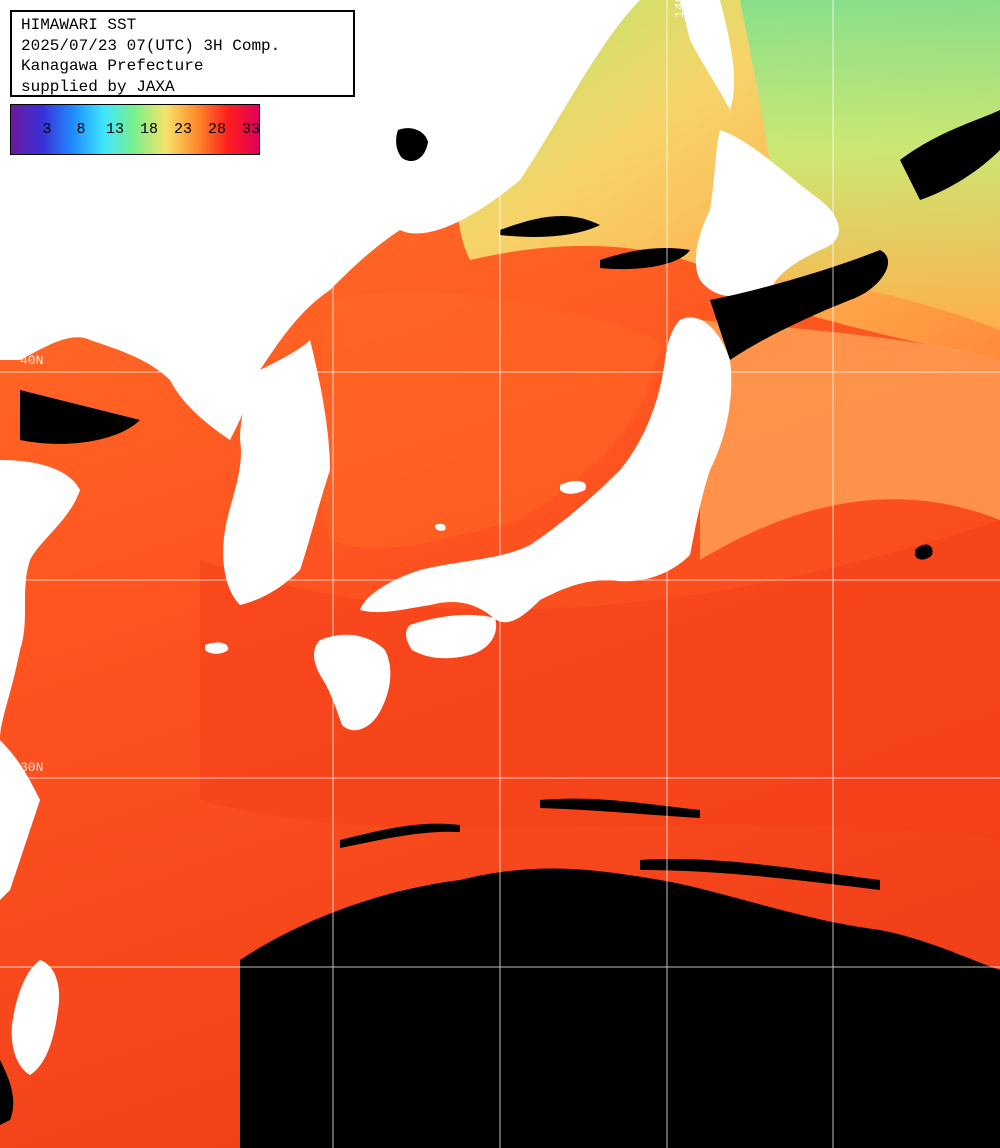 Image resolution: width=1000 pixels, height=1148 pixels. I want to click on legend-tick-label: 23, so click(183, 129).